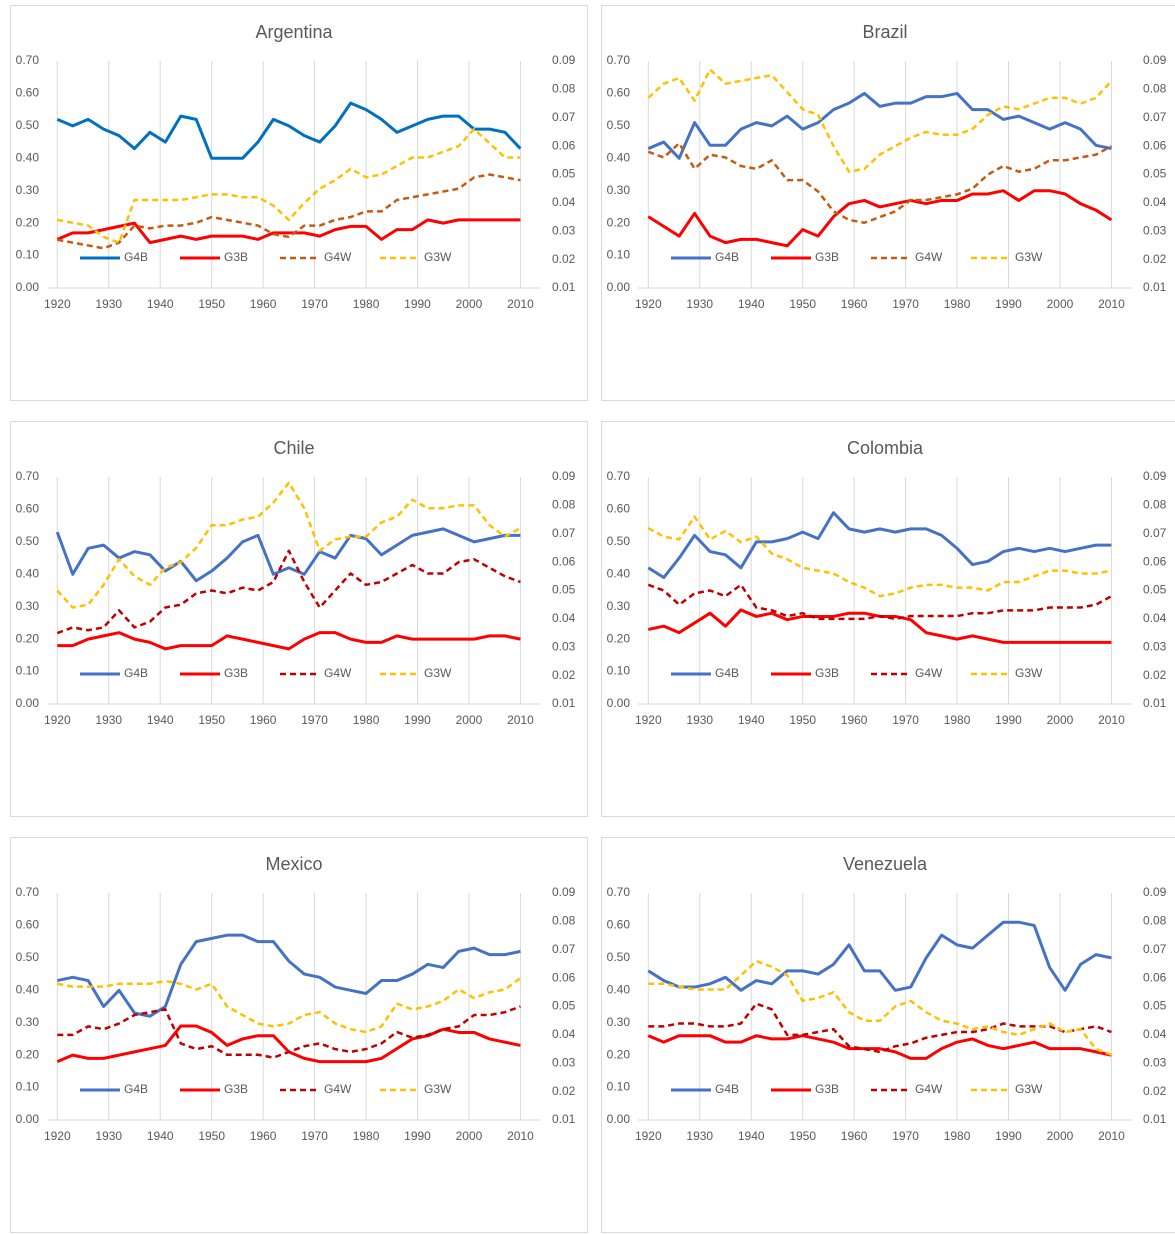 Image resolution: width=1175 pixels, height=1234 pixels. I want to click on legend-label: G3W, so click(1029, 673).